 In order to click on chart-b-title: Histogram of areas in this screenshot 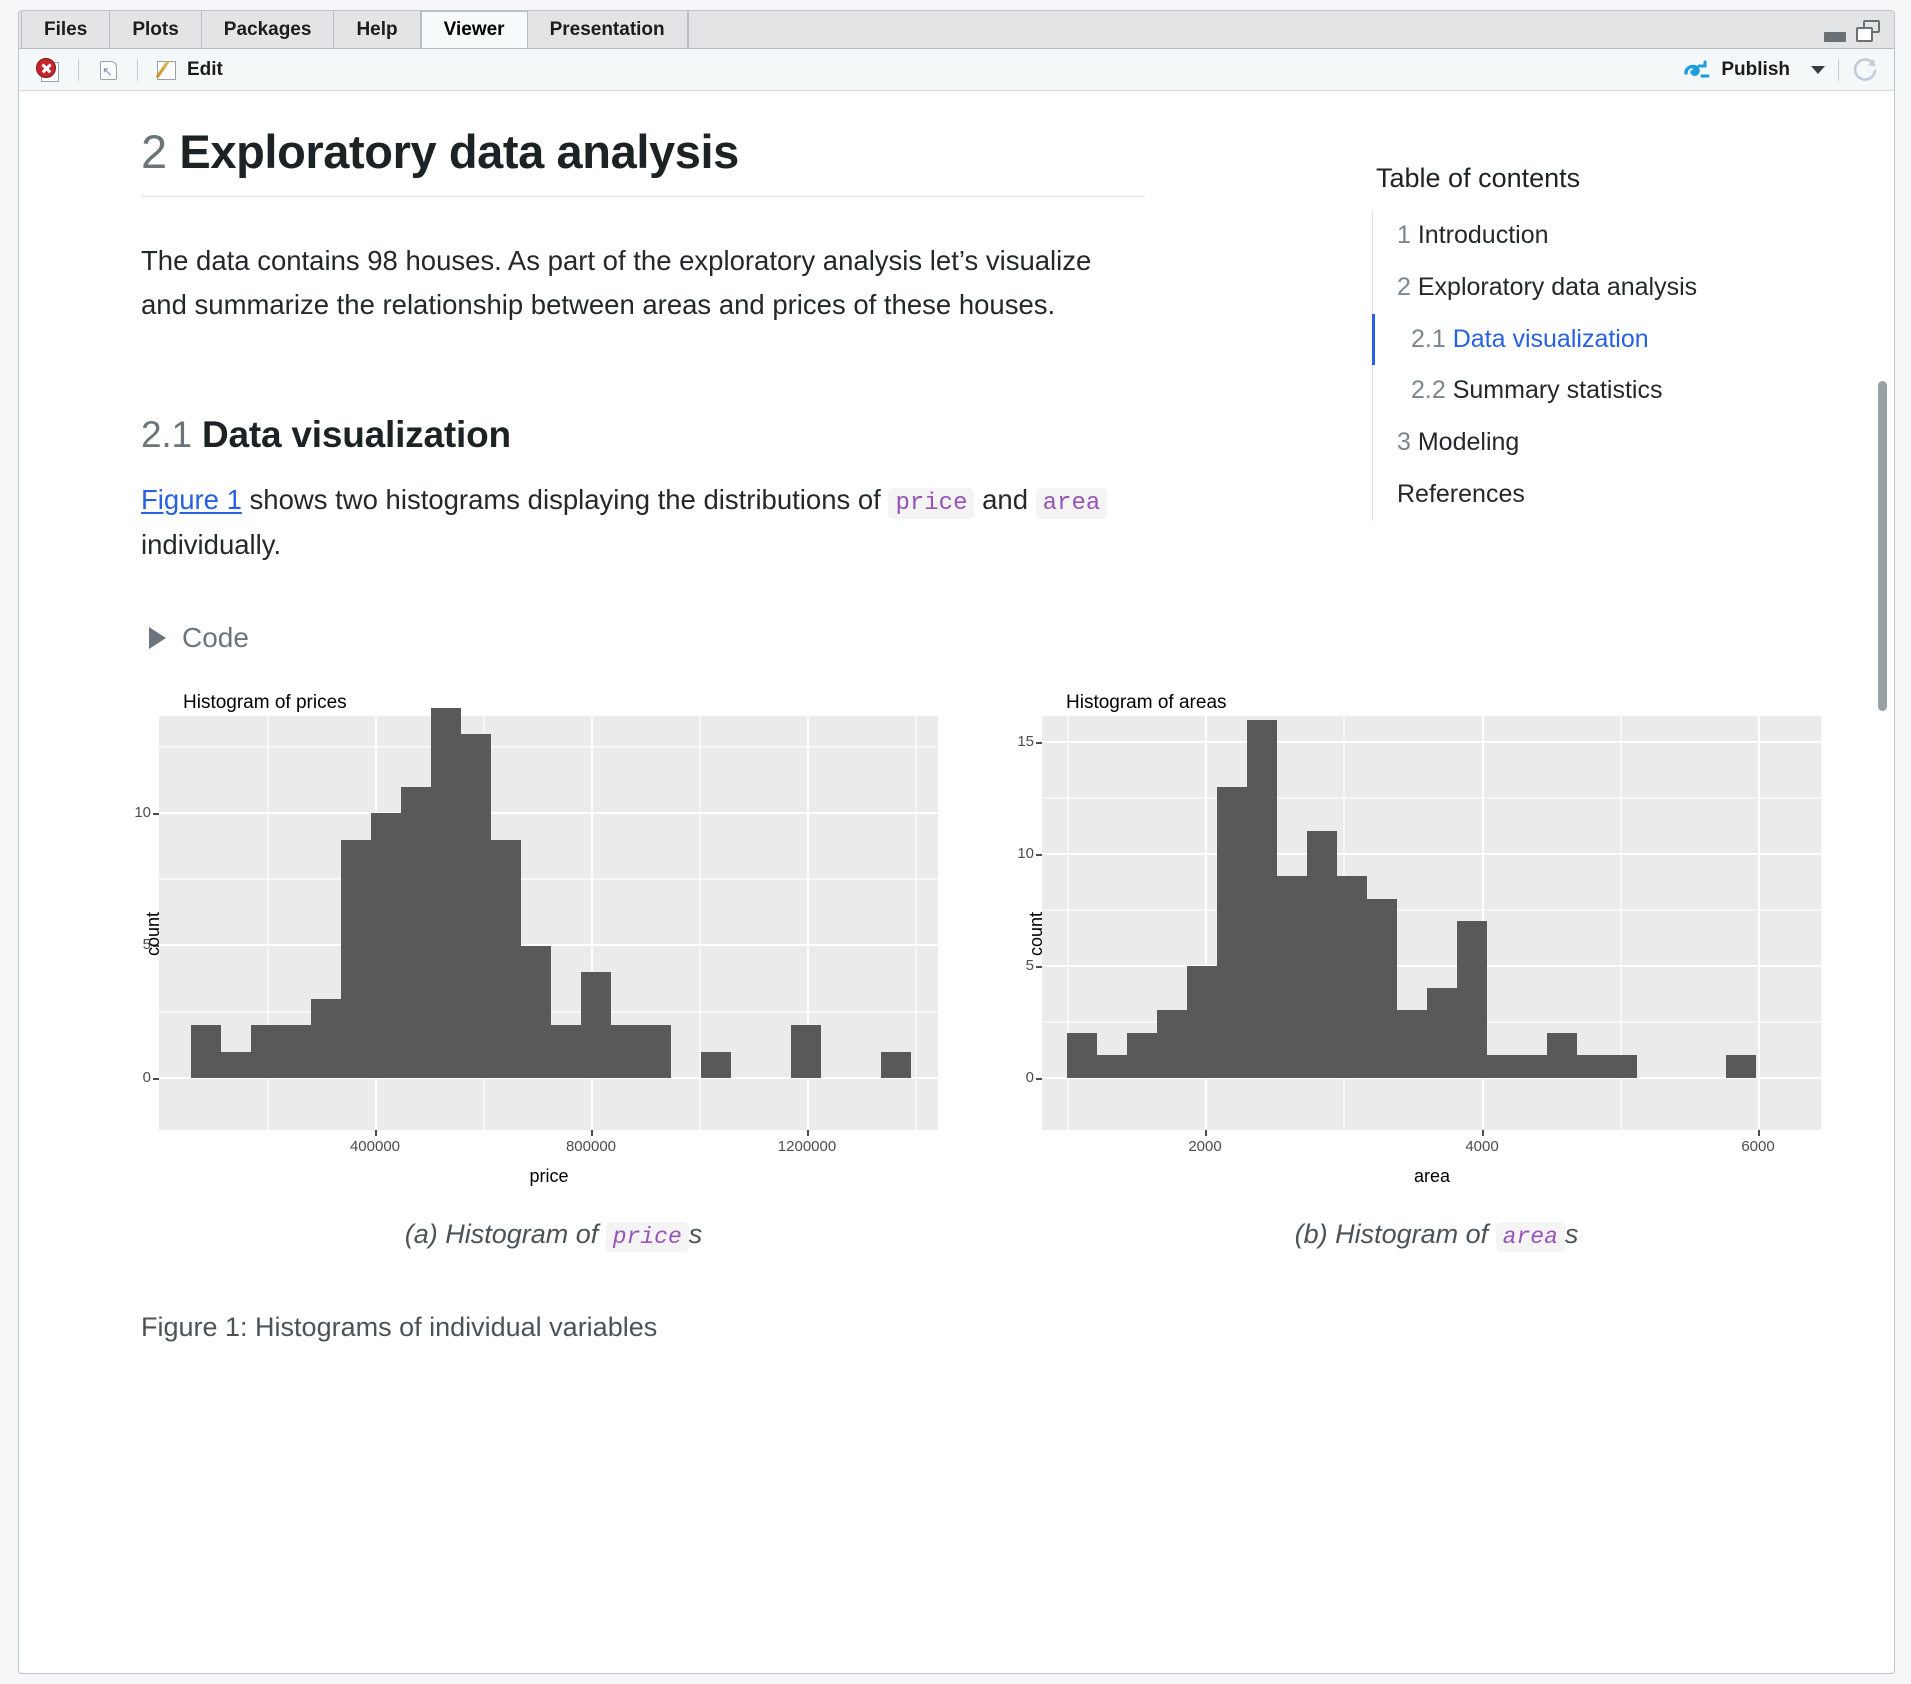, I will do `click(1146, 703)`.